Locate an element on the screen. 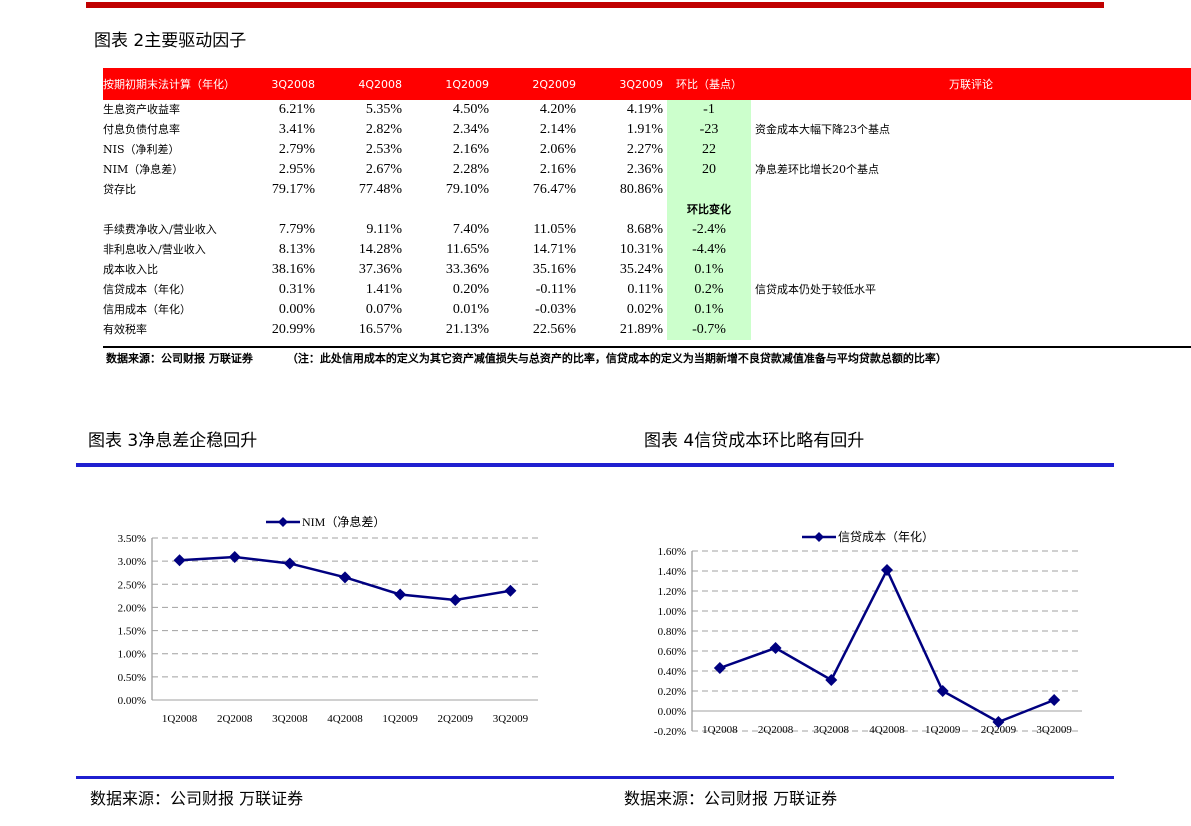  row-change: -4.4% is located at coordinates (709, 250).